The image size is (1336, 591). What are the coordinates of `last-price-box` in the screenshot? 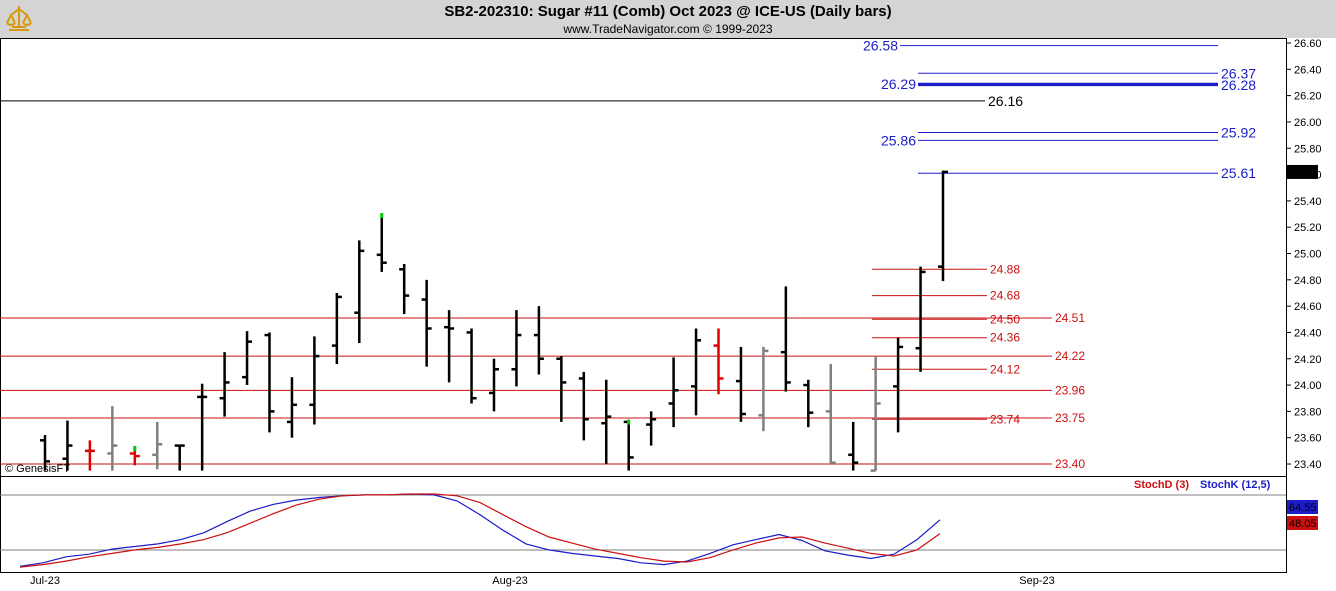 It's located at (1302, 171).